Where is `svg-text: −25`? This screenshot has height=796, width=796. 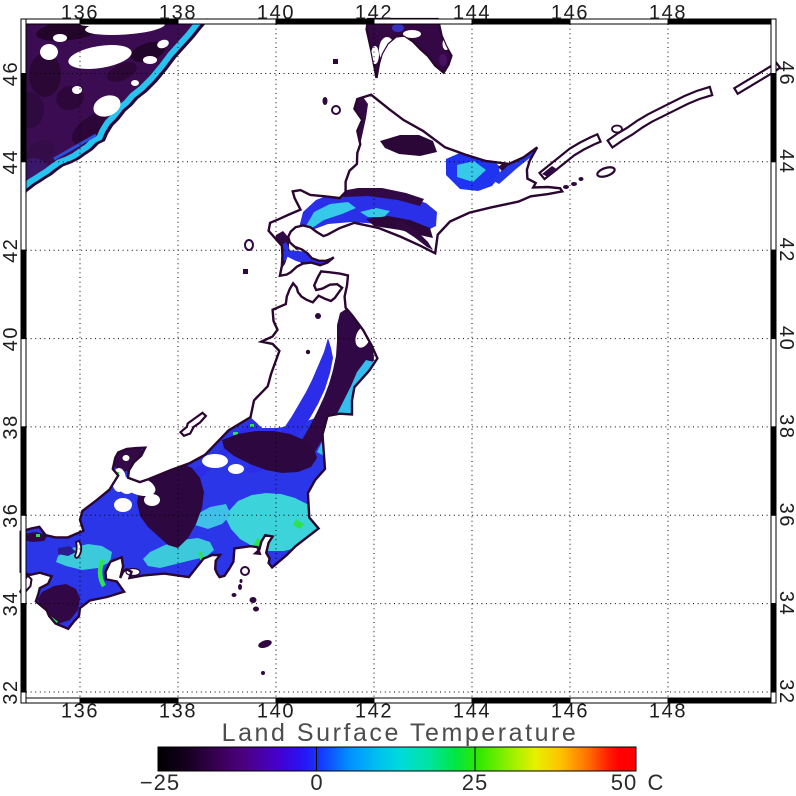 svg-text: −25 is located at coordinates (160, 782).